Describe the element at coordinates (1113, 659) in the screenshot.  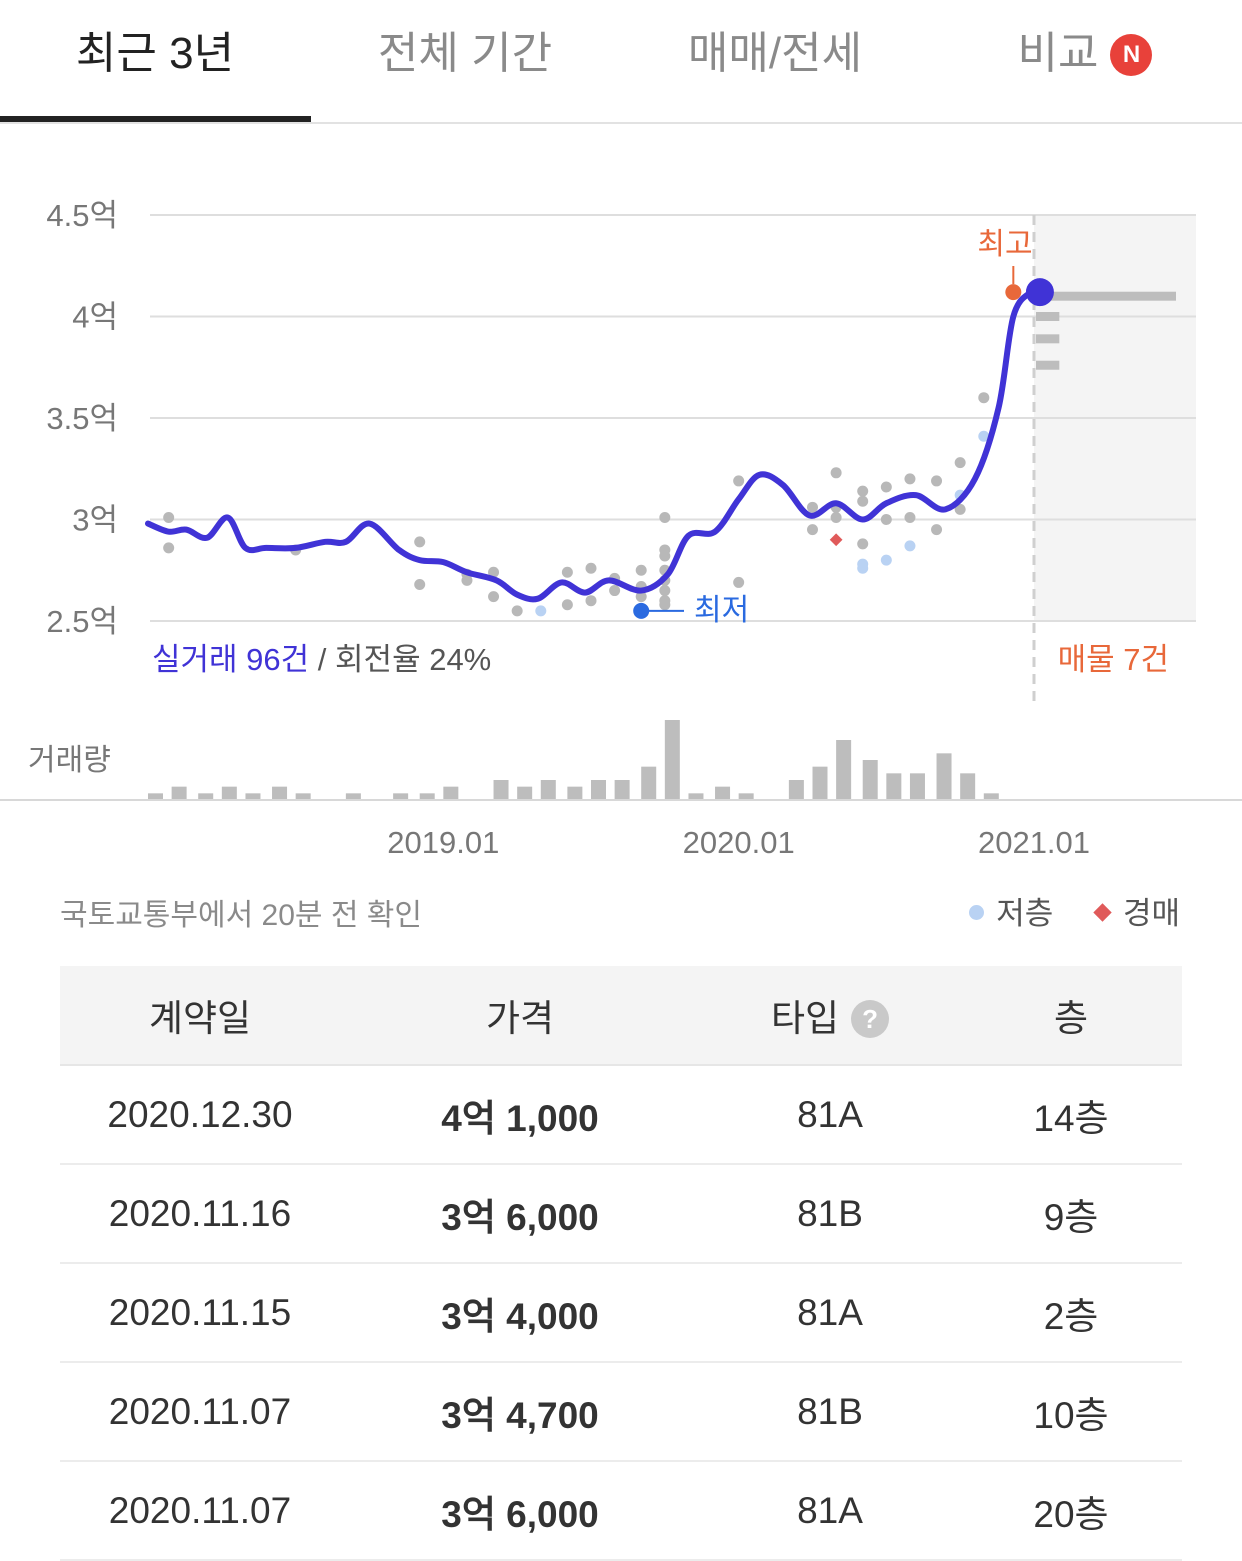
I see `listing-count: 매물 7건` at that location.